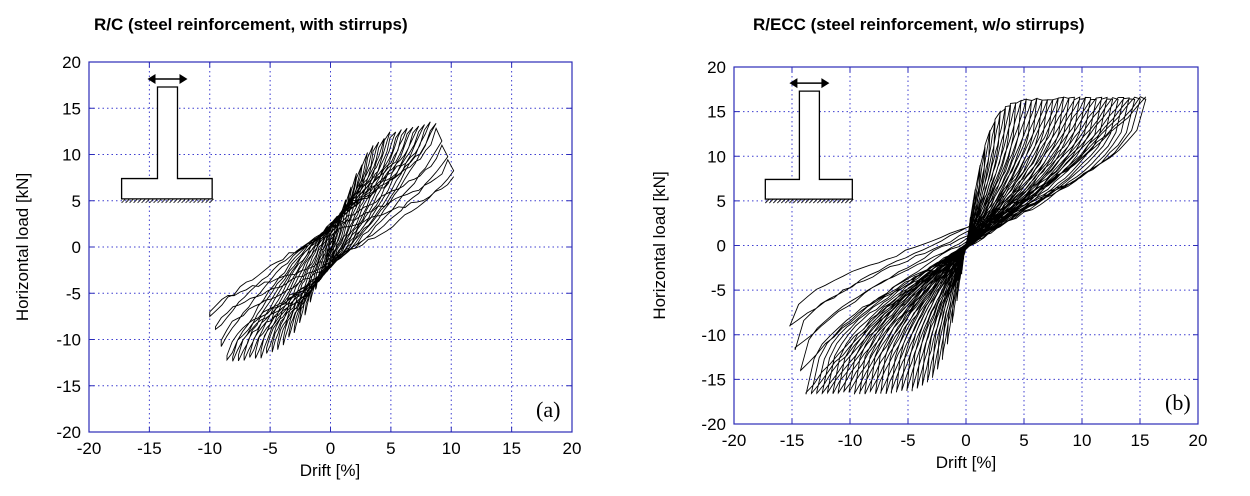 The height and width of the screenshot is (496, 1250). I want to click on x-tick-label: -15, so click(149, 448).